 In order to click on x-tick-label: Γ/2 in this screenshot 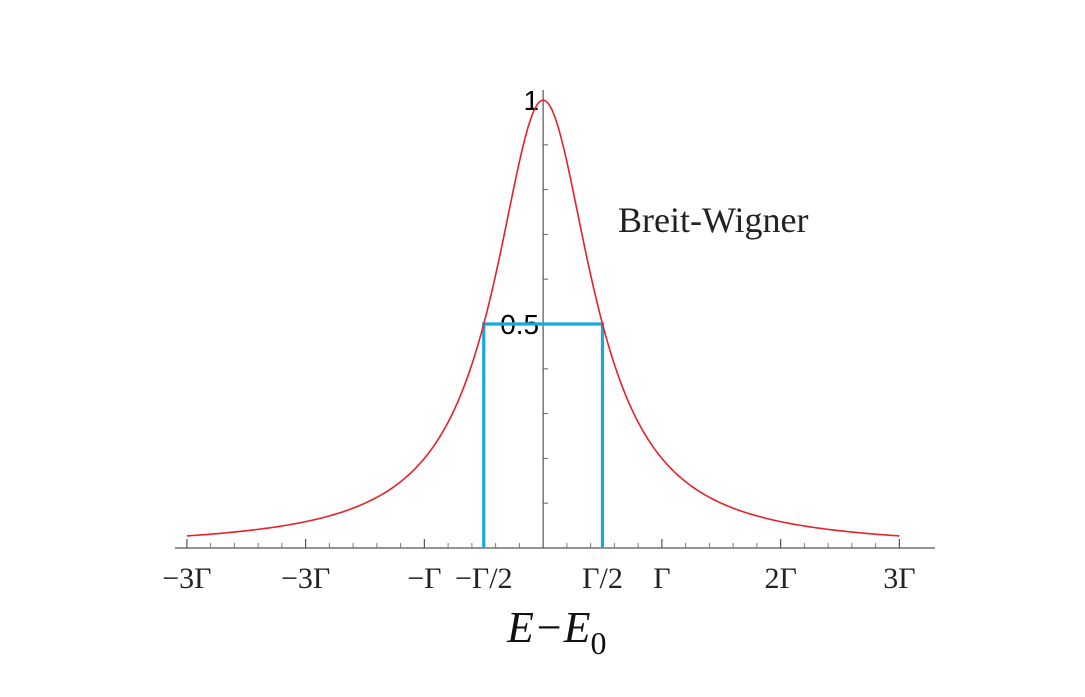, I will do `click(602, 578)`.